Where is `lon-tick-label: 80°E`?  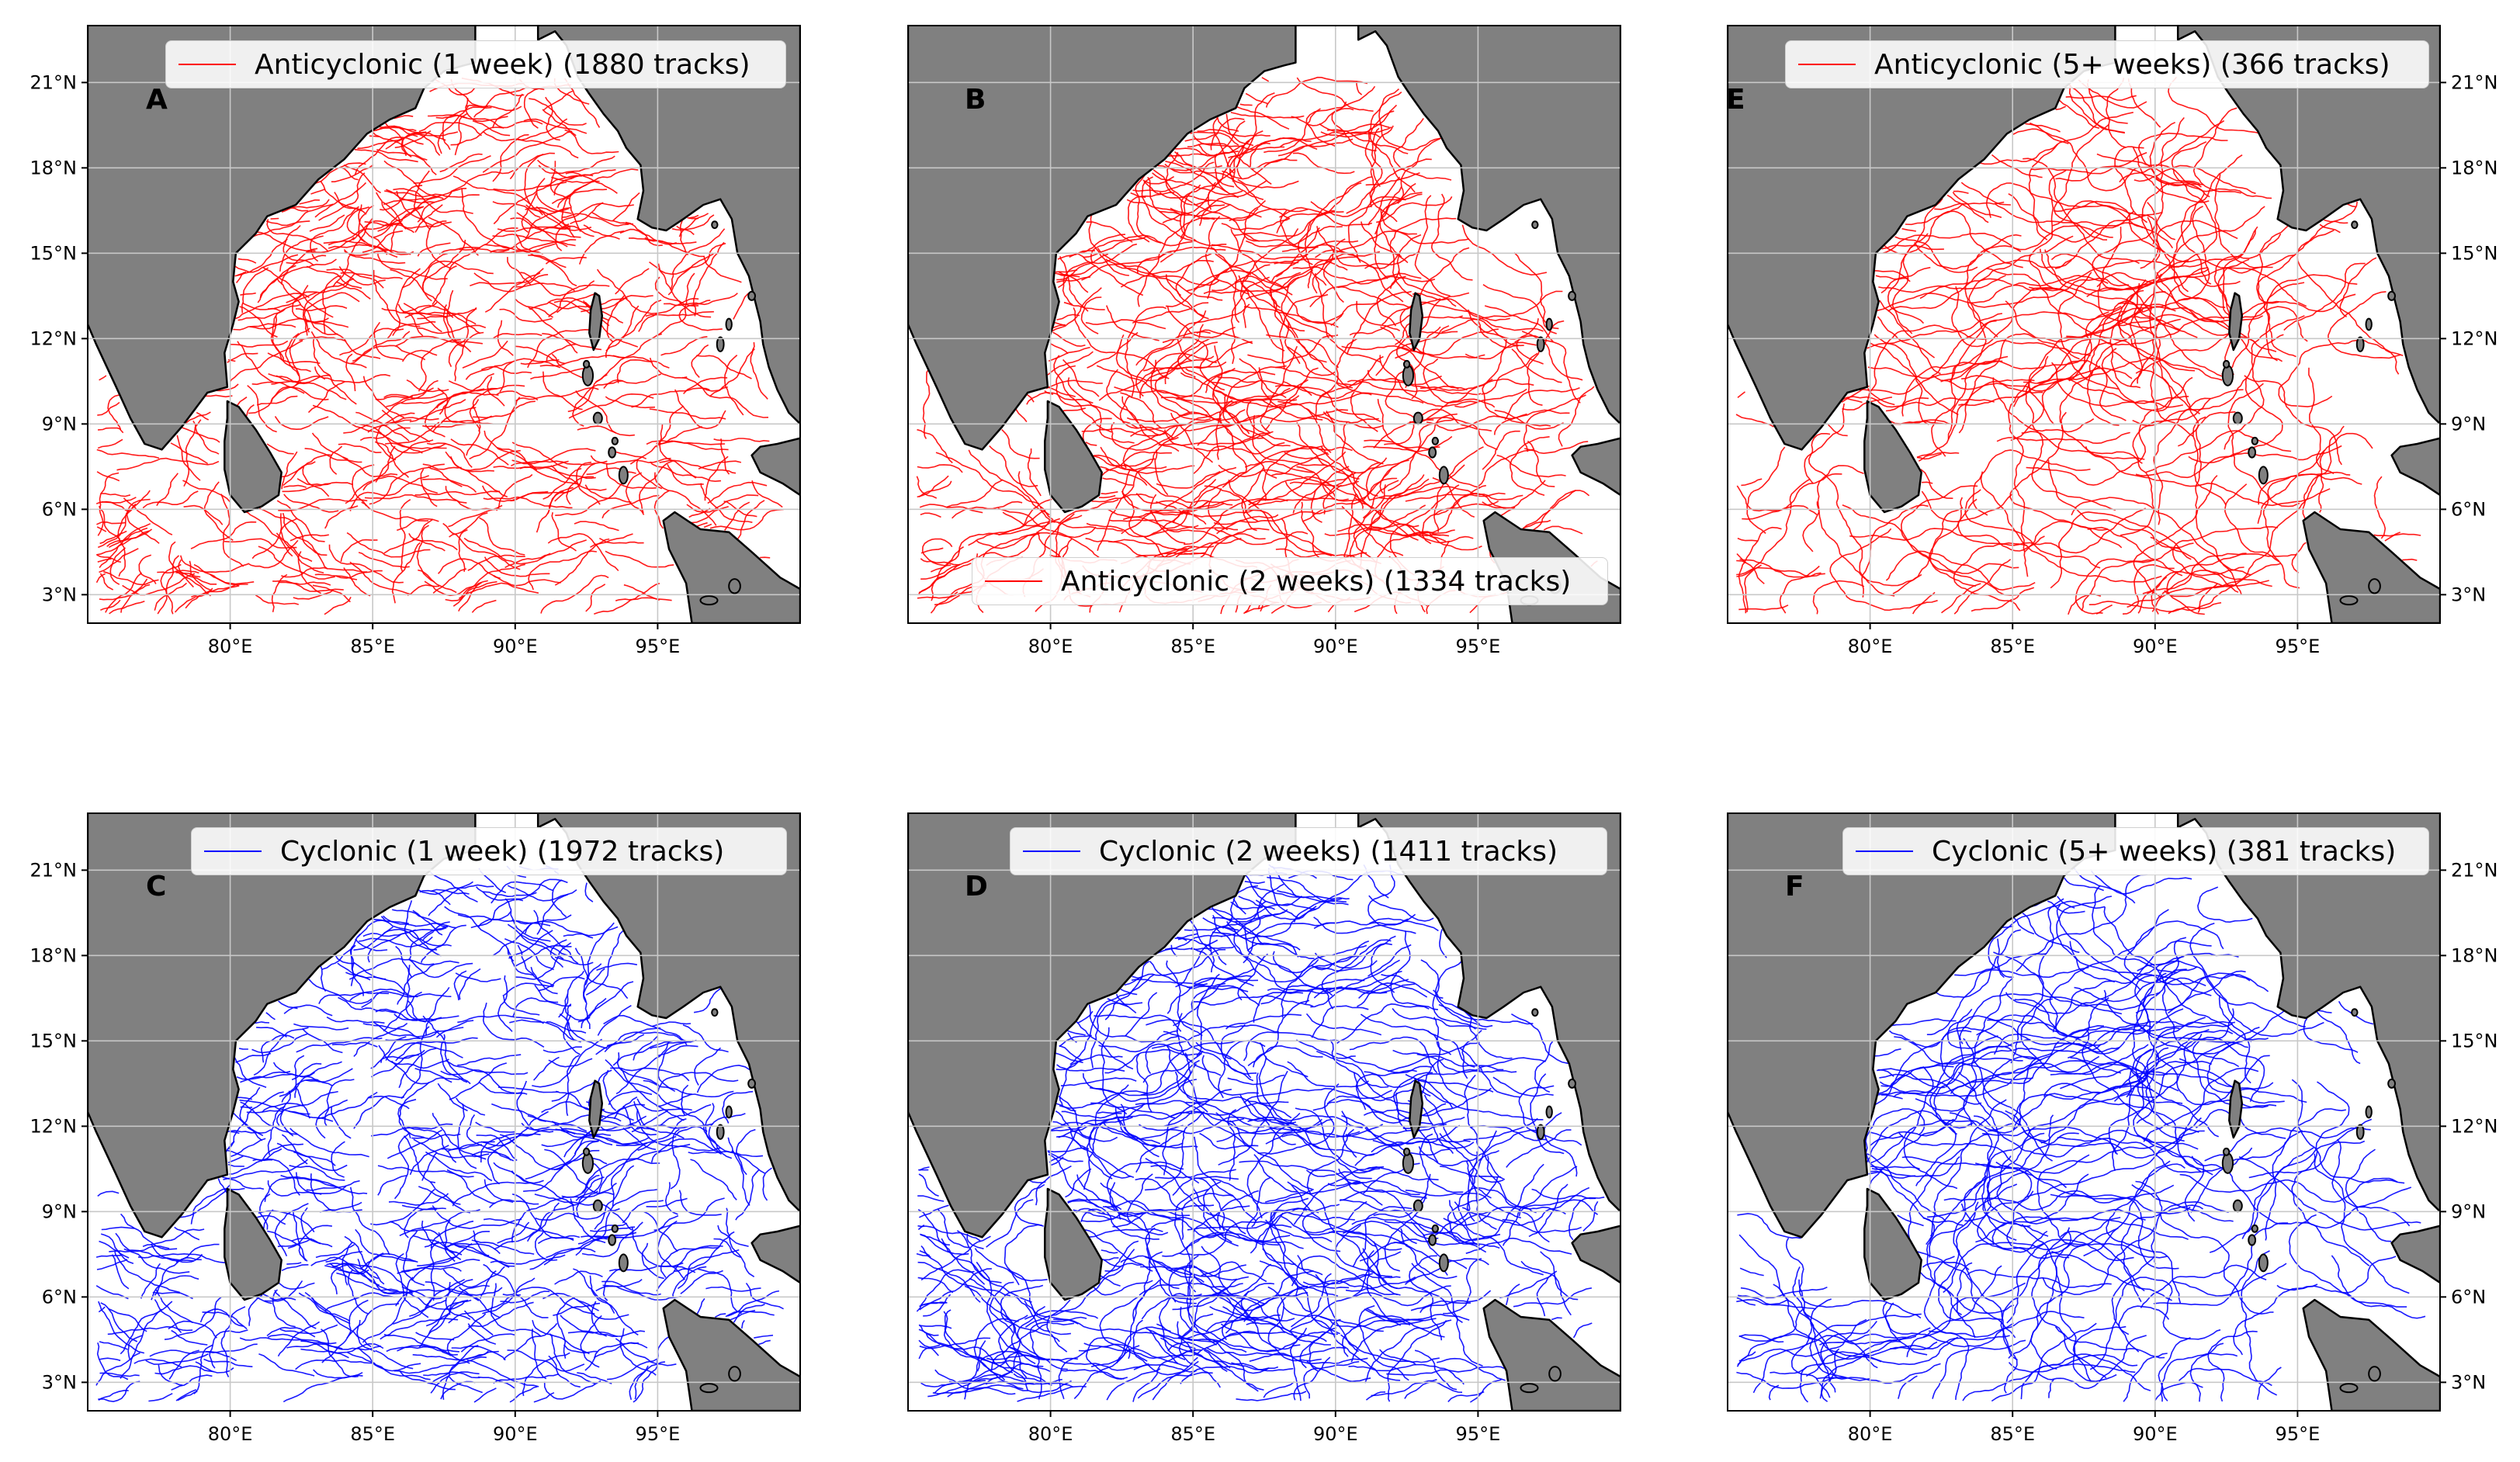 lon-tick-label: 80°E is located at coordinates (231, 646).